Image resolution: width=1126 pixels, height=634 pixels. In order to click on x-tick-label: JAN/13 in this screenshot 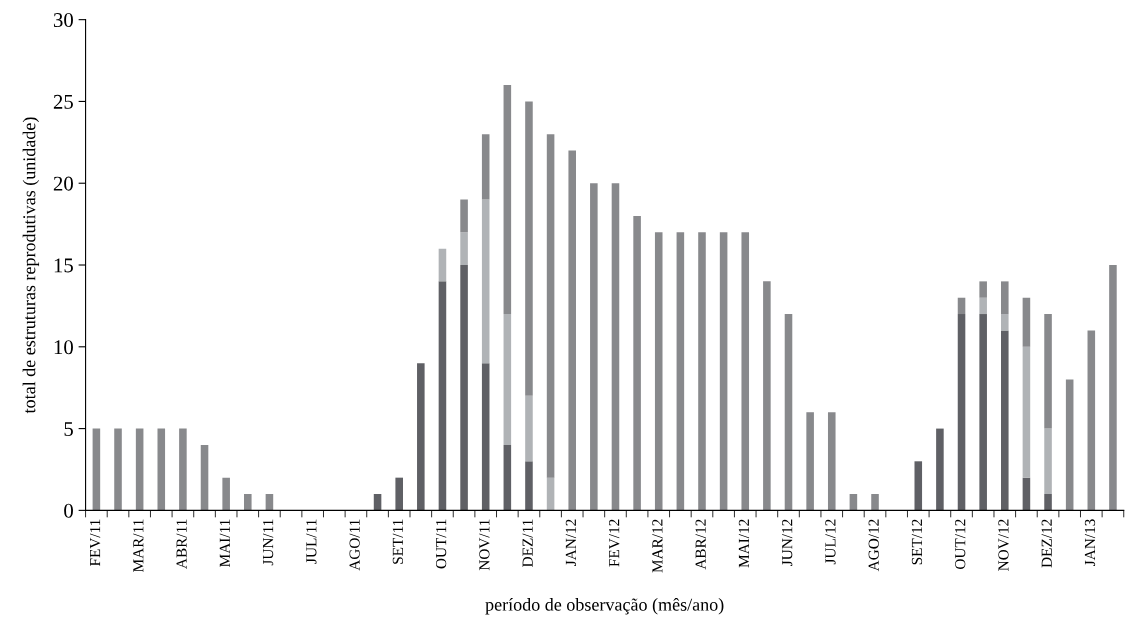, I will do `click(1090, 542)`.